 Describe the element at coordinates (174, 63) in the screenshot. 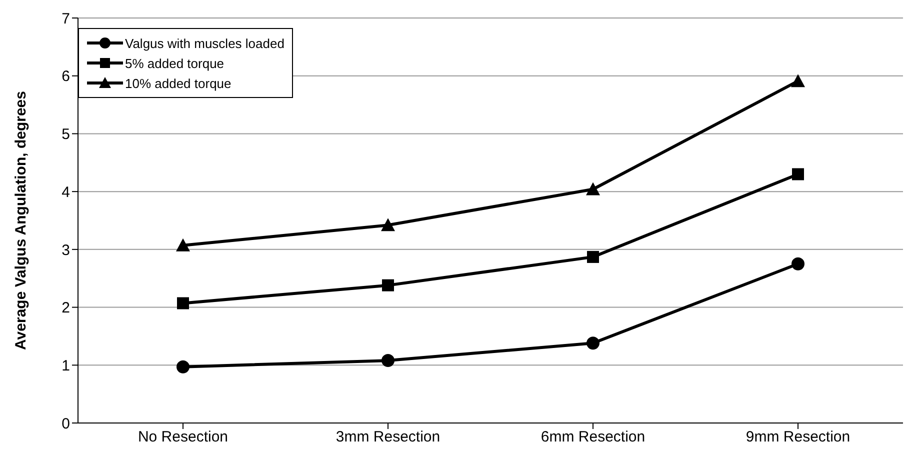

I see `legend-label: 5% added torque` at that location.